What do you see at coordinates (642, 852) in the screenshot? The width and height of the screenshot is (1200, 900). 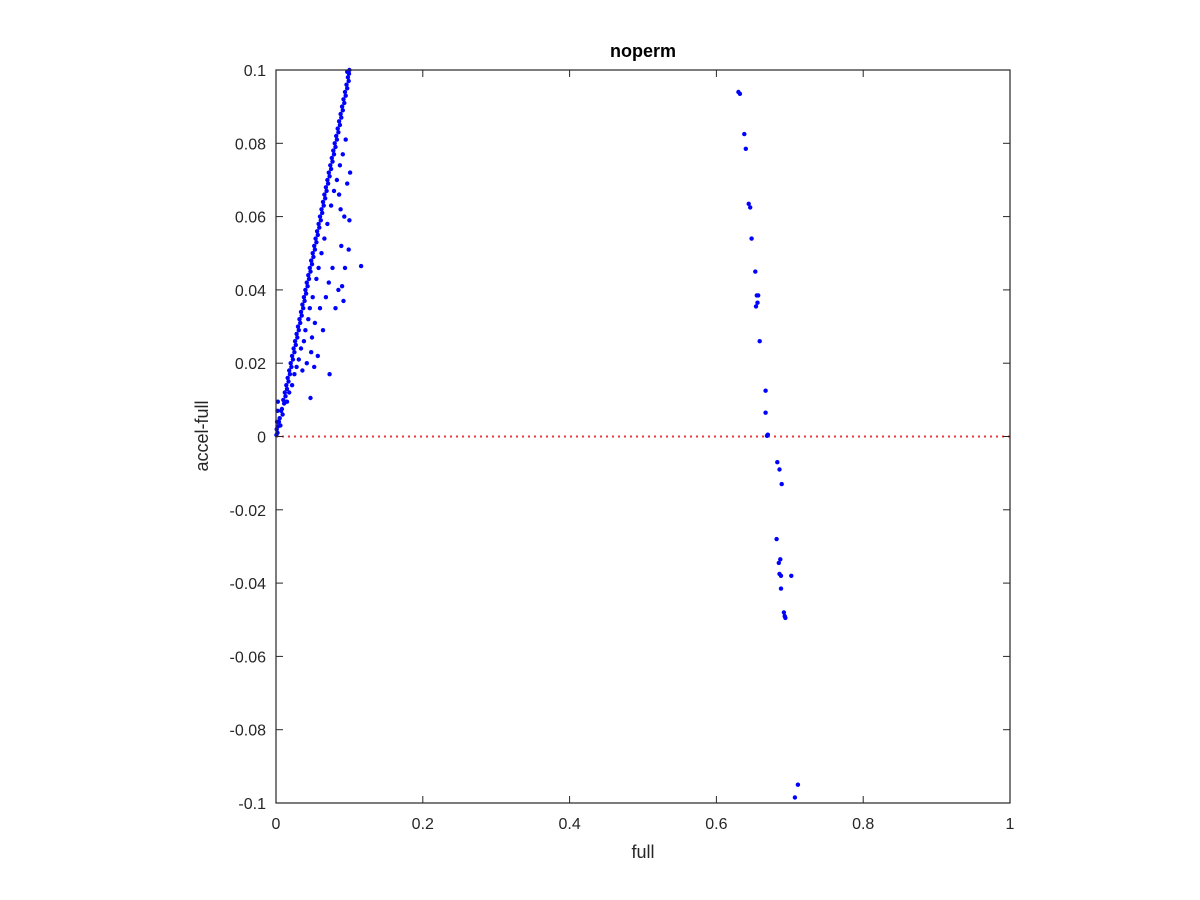 I see `x-axis-label: full` at bounding box center [642, 852].